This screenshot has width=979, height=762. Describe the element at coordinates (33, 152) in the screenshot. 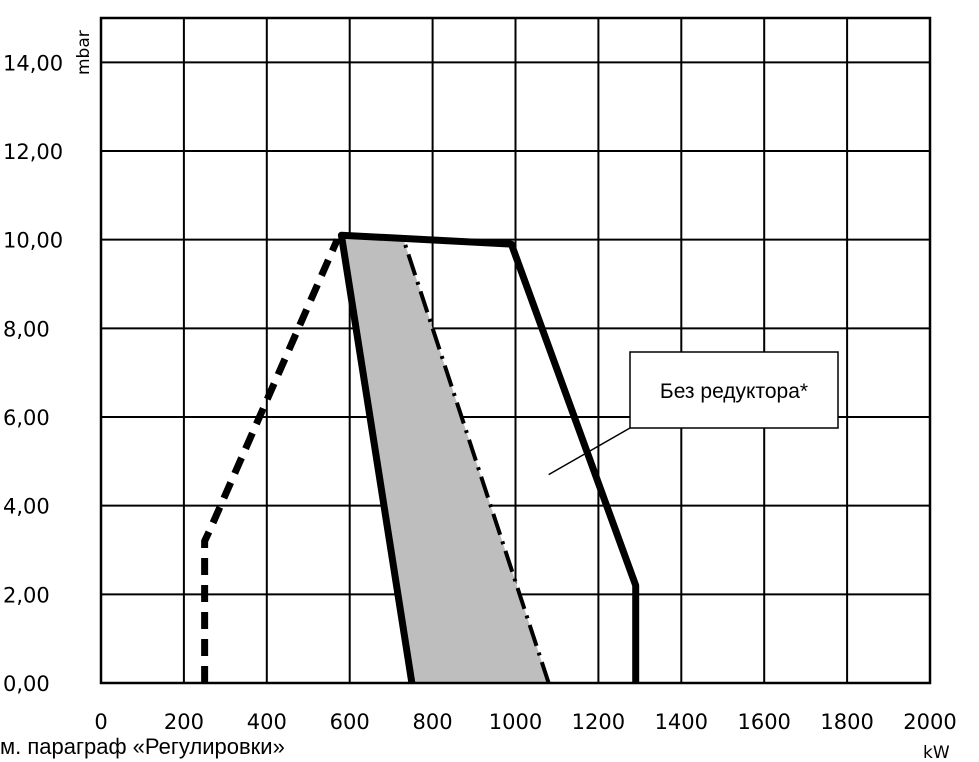

I see `y-tick-label: 12,00` at that location.